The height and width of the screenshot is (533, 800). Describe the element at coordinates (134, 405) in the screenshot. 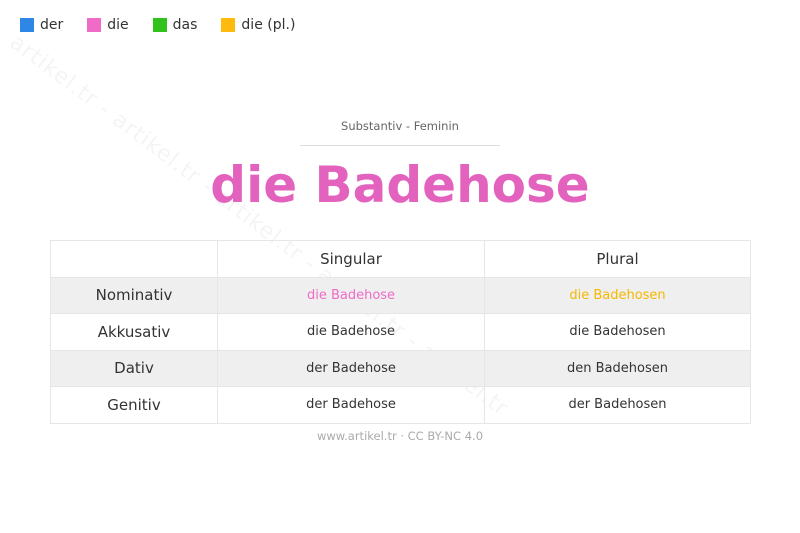

I see `case-label: Genitiv` at that location.